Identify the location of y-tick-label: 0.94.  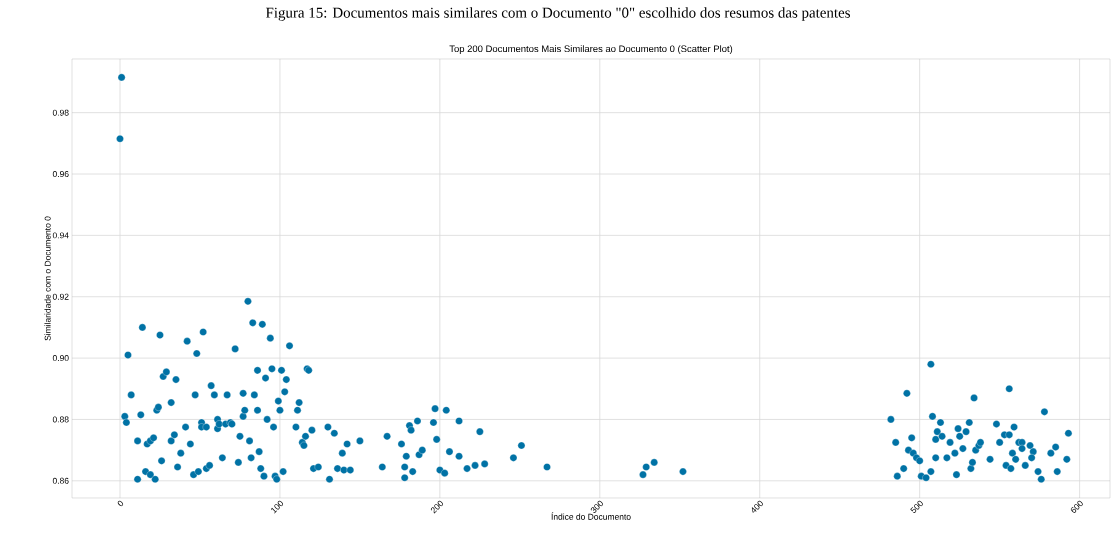
(60, 235).